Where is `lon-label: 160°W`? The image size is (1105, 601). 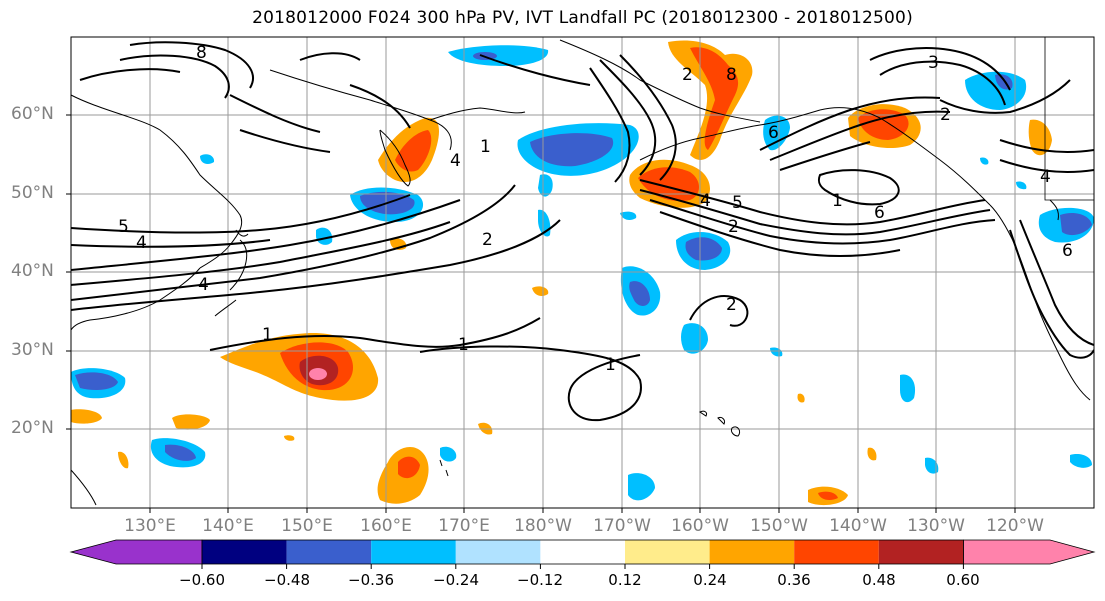
lon-label: 160°W is located at coordinates (700, 526).